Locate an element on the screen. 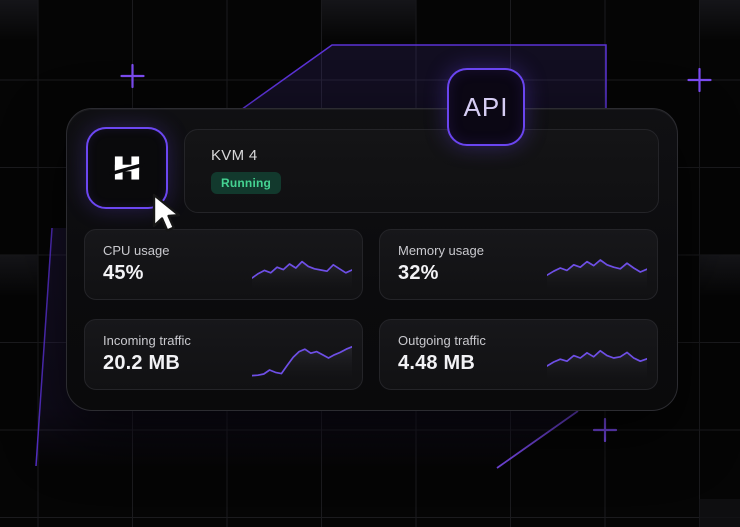 This screenshot has width=740, height=527. server-info-card: KVM 4 Running is located at coordinates (421, 171).